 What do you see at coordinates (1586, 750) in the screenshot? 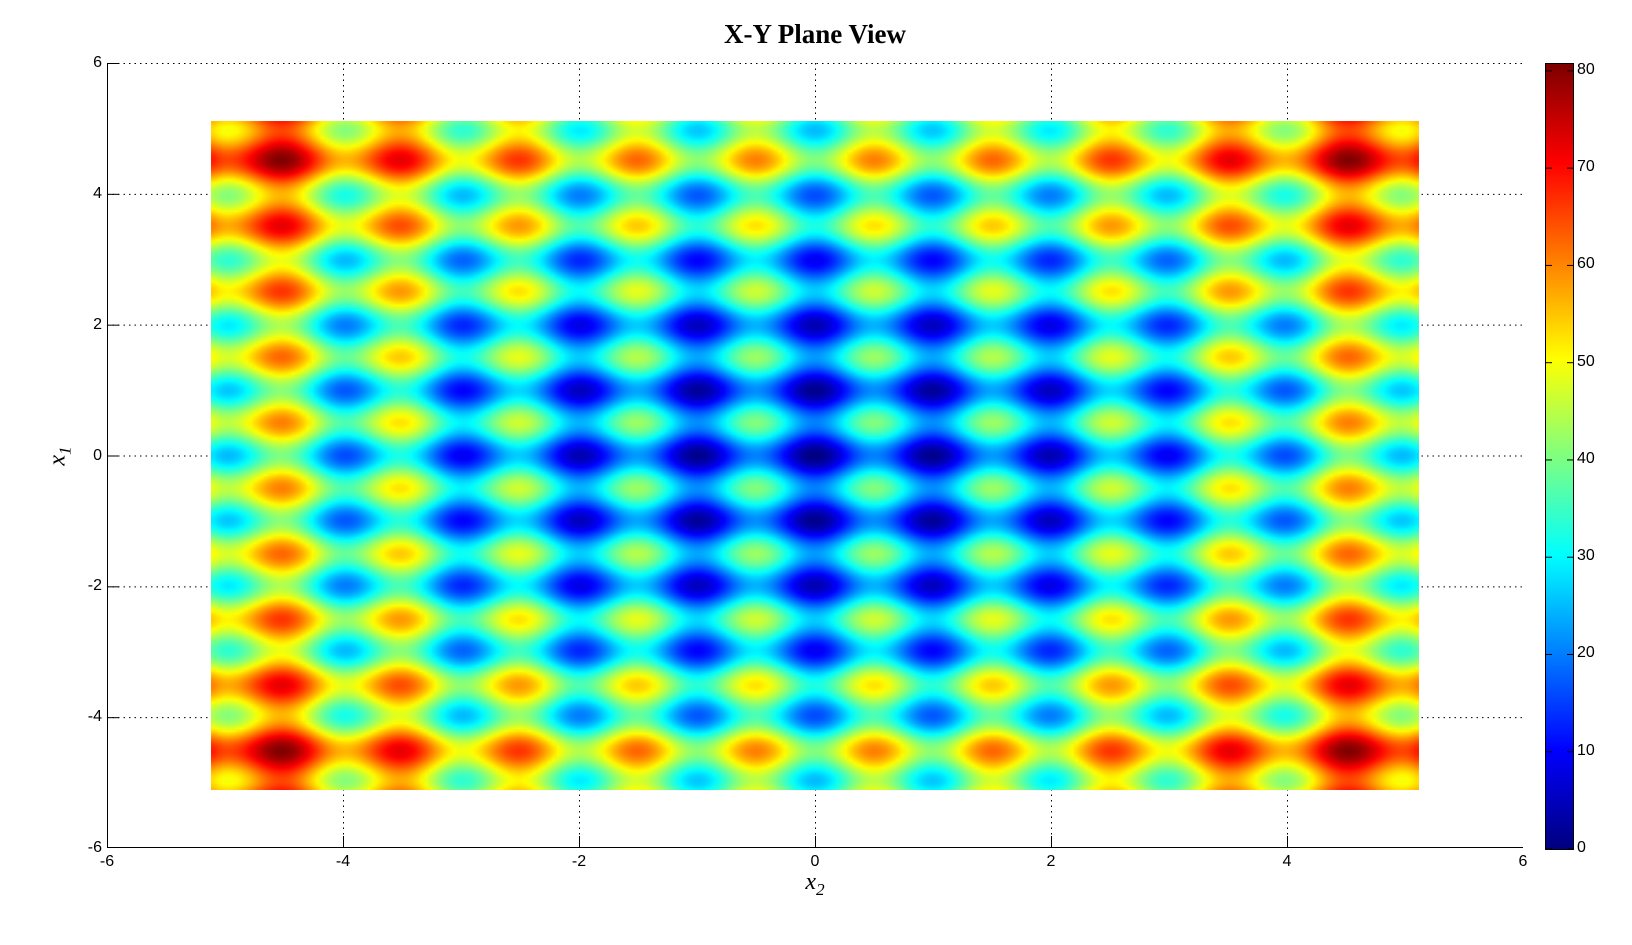
I see `colorbar-tick-label: 10` at bounding box center [1586, 750].